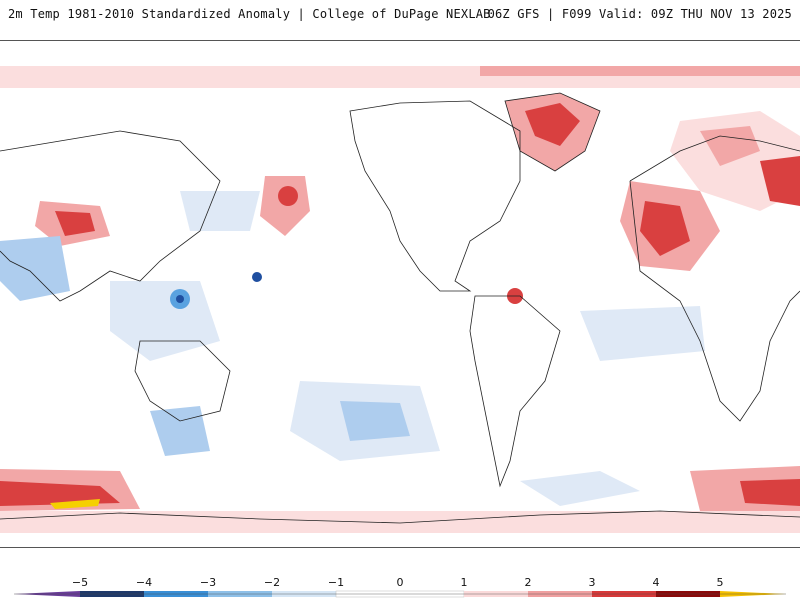 Image resolution: width=800 pixels, height=600 pixels. I want to click on colorbar-svg, so click(400, 594).